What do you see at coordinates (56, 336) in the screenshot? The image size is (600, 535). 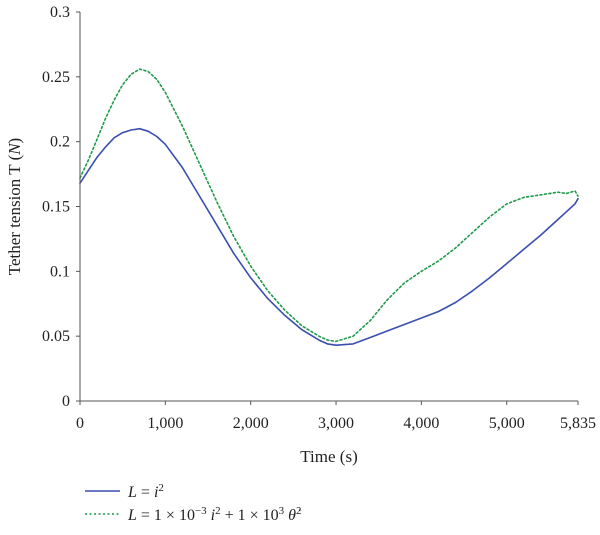 I see `y-tick-label: 0.05` at bounding box center [56, 336].